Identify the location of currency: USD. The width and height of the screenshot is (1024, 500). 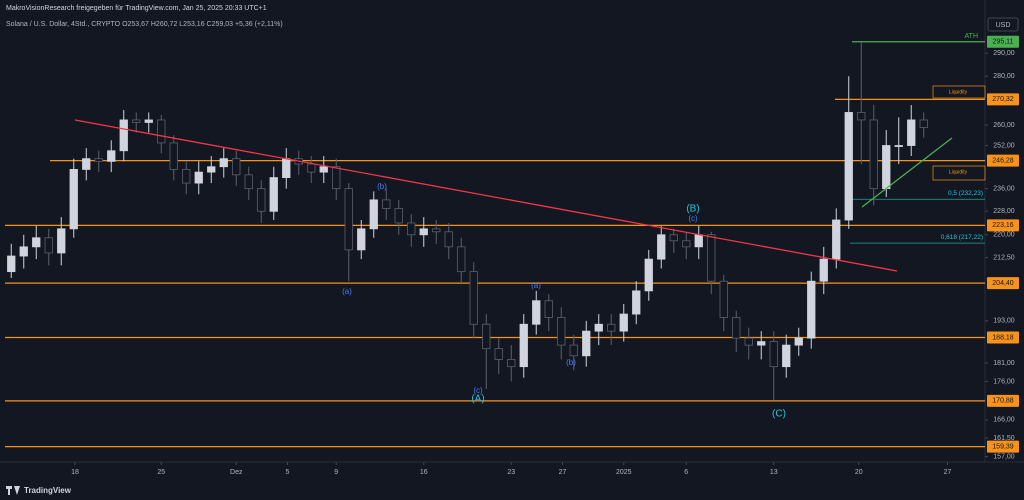
(1003, 25).